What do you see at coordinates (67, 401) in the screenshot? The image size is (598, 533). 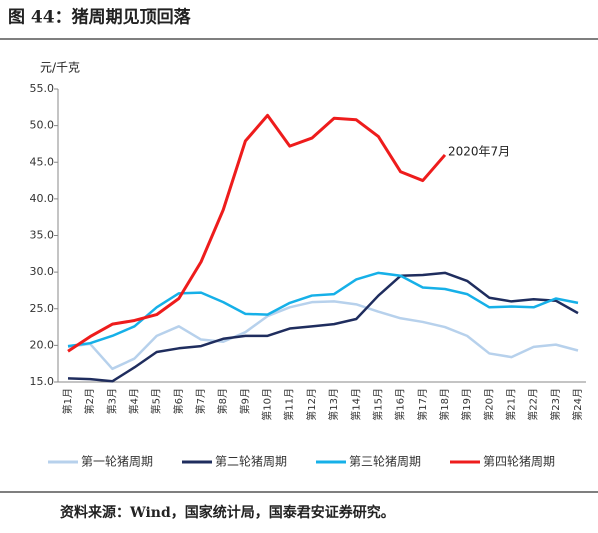 I see `x-tick-label: 第1月` at bounding box center [67, 401].